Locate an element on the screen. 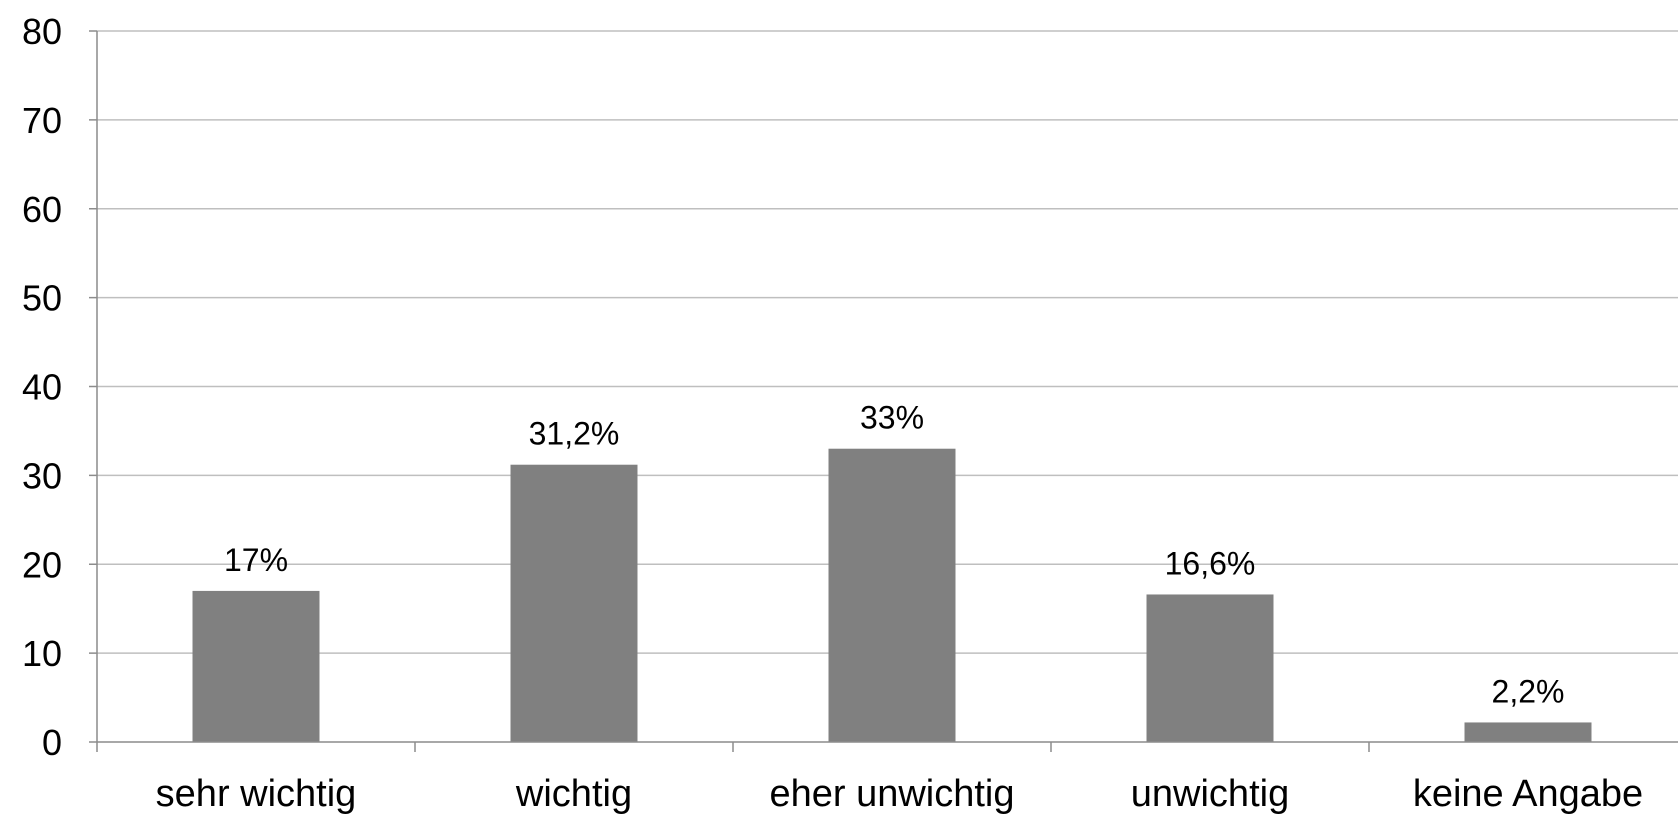 This screenshot has width=1678, height=814. data-label: 17% is located at coordinates (256, 560).